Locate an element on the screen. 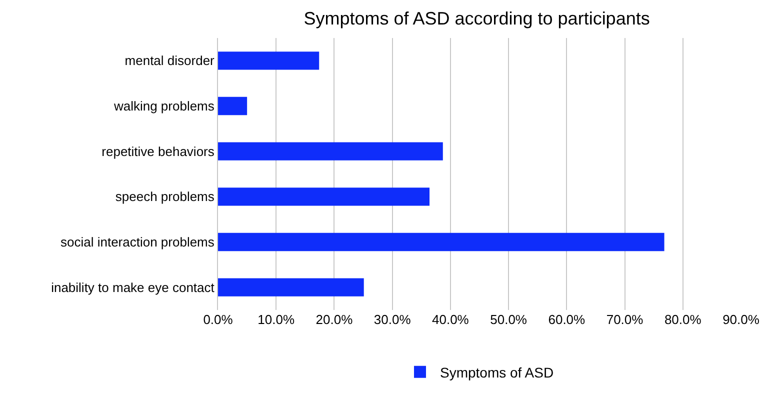 This screenshot has width=769, height=400. y-tick-label: mental disorder is located at coordinates (170, 60).